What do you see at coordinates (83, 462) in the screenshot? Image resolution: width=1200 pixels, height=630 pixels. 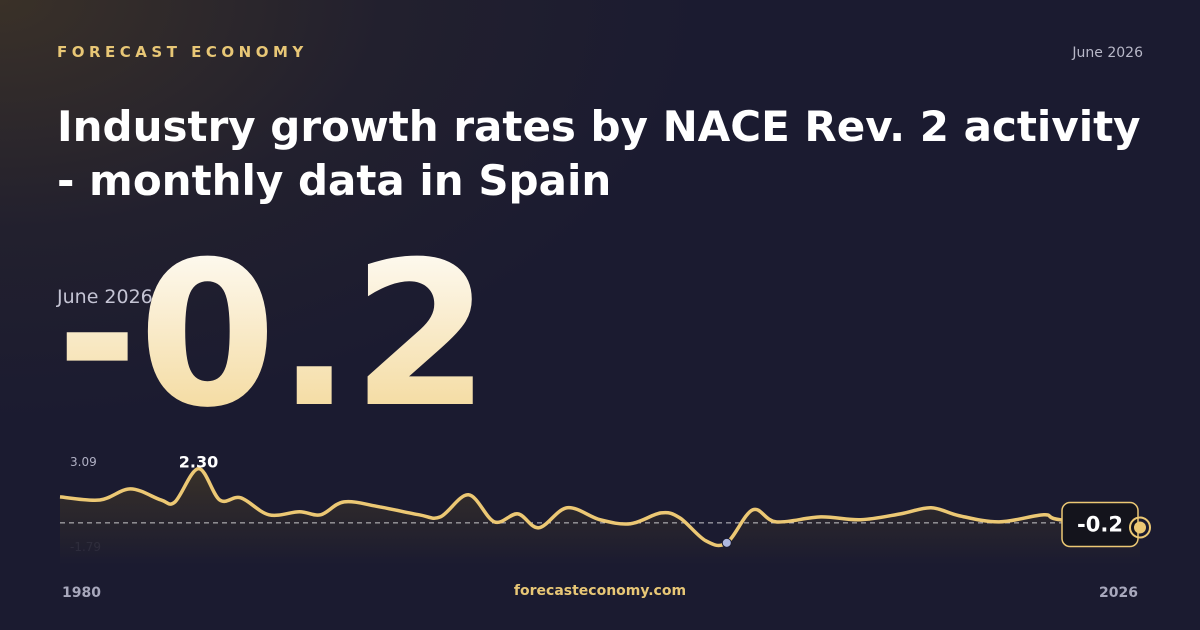 I see `y-tick-label: 3.09` at bounding box center [83, 462].